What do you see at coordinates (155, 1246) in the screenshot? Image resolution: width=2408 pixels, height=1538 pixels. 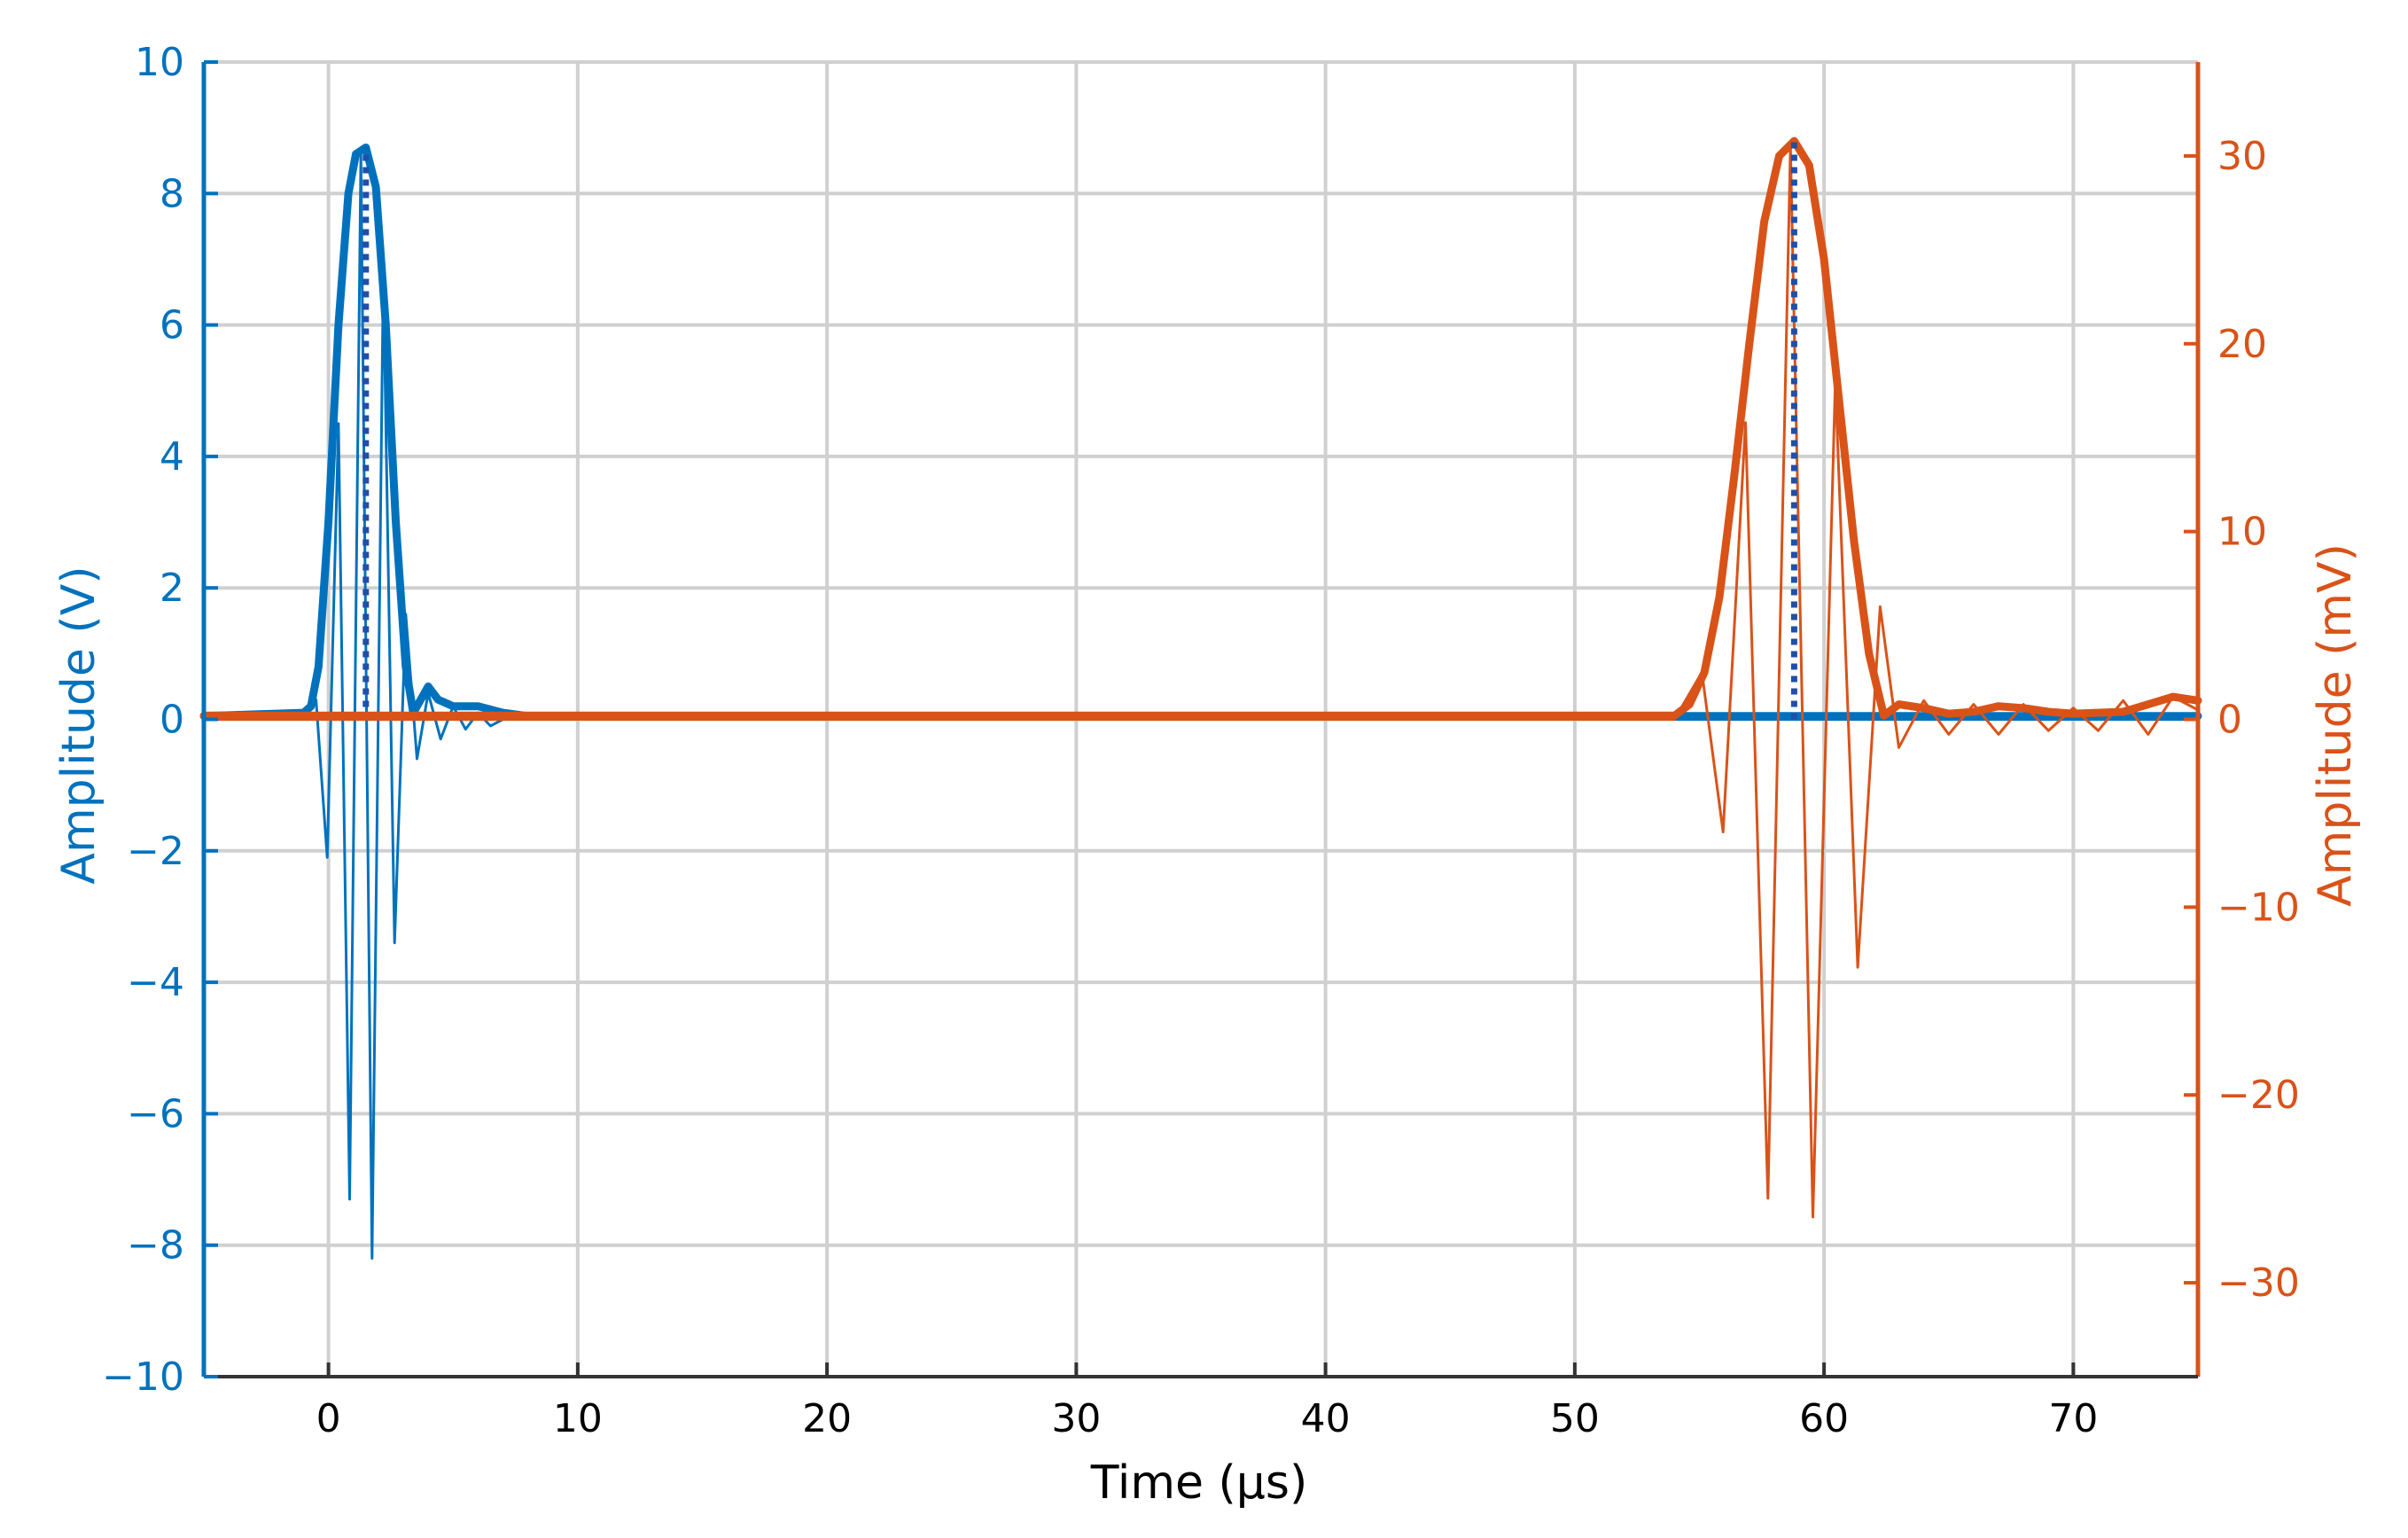 I see `left-y-tick-label: −8` at bounding box center [155, 1246].